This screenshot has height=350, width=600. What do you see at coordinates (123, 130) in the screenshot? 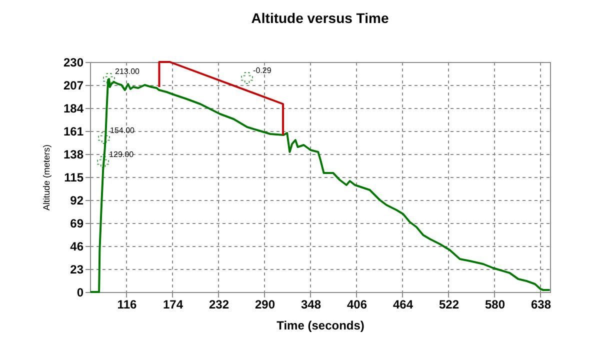
I see `annotation: 154.00` at bounding box center [123, 130].